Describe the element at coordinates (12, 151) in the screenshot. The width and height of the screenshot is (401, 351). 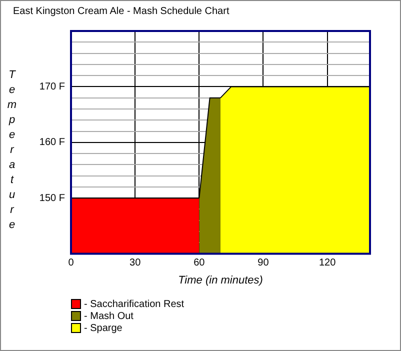
I see `y-axis-title: Temperature` at that location.